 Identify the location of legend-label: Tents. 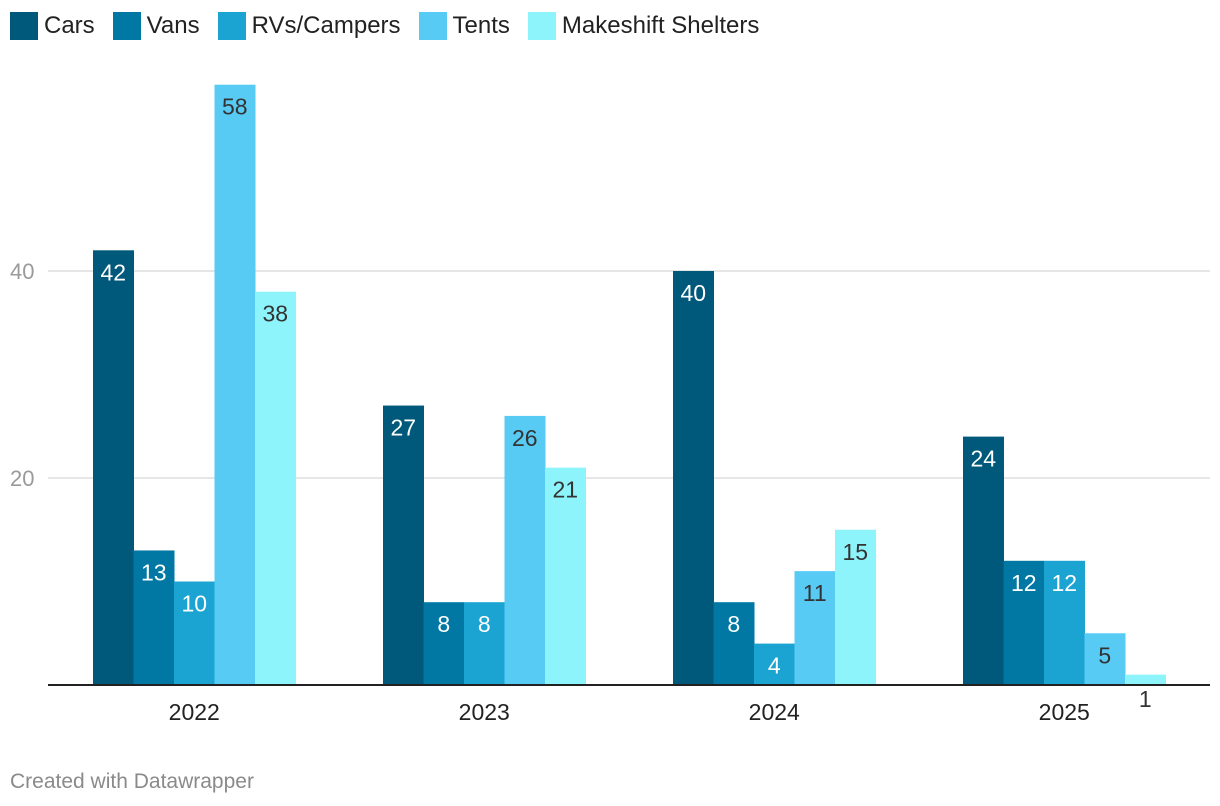
(481, 25).